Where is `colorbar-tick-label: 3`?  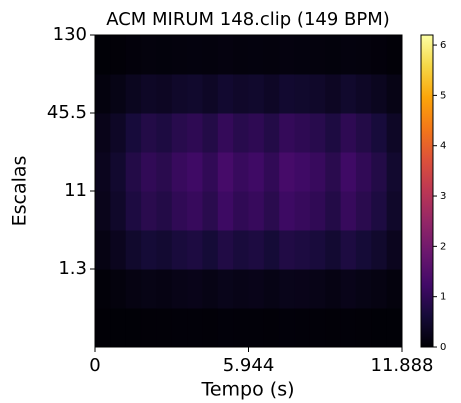 colorbar-tick-label: 3 is located at coordinates (443, 196).